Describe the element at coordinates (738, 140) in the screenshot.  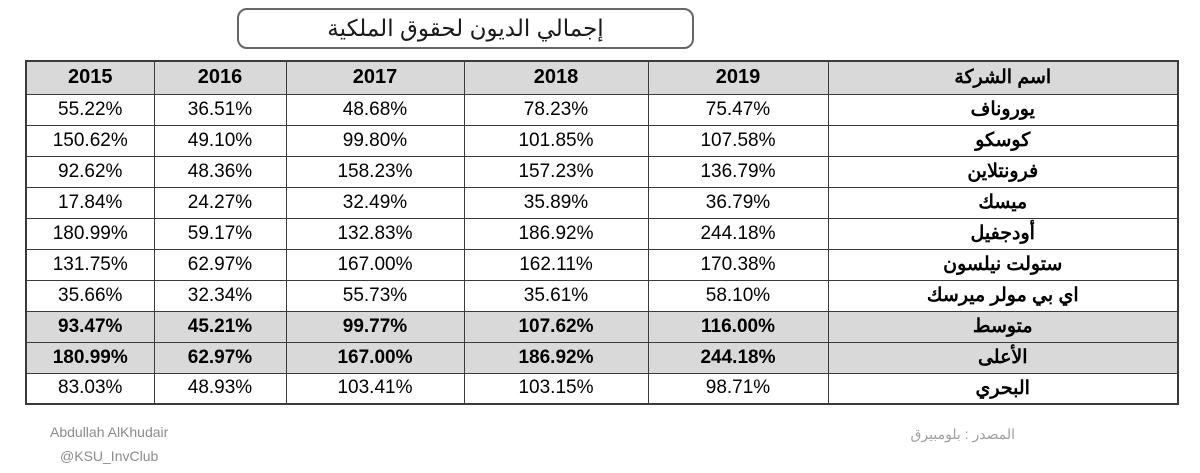
I see `value-cell: 107.58%` at that location.